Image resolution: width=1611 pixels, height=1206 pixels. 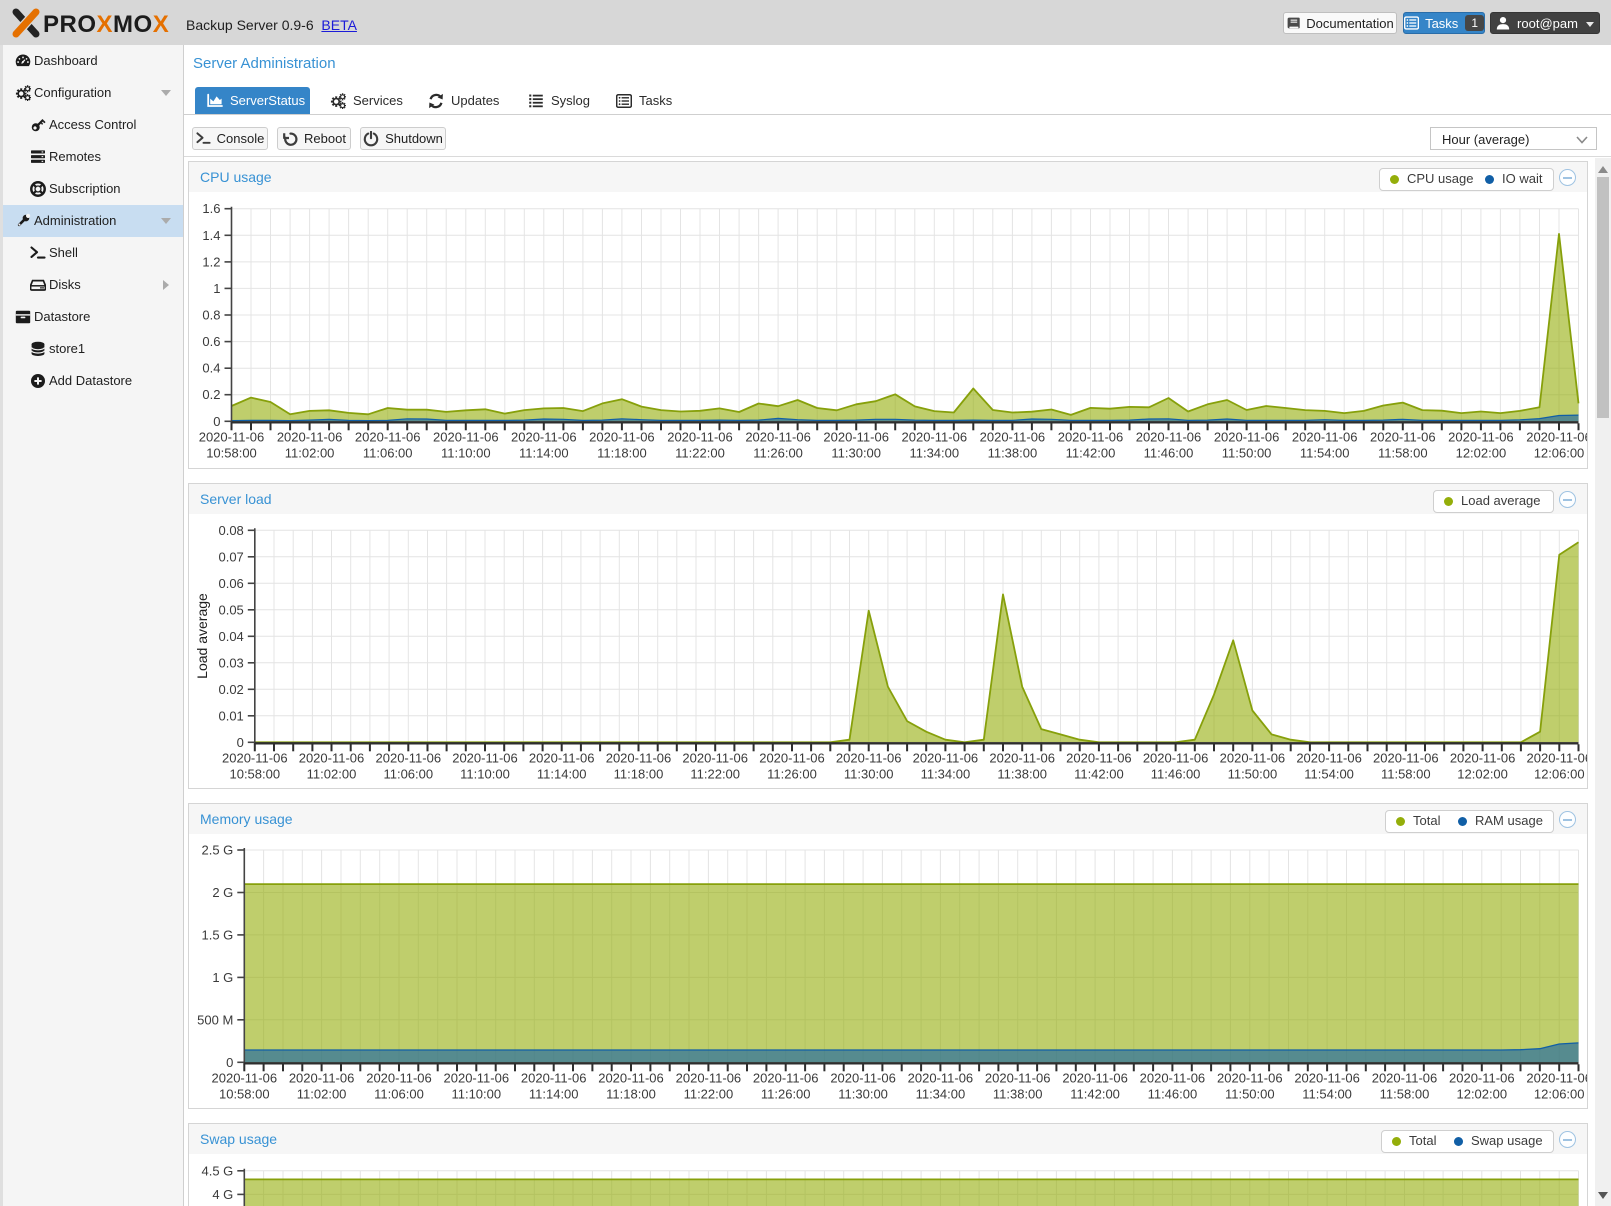 What do you see at coordinates (218, 934) in the screenshot?
I see `svg-text: 1.5 G` at bounding box center [218, 934].